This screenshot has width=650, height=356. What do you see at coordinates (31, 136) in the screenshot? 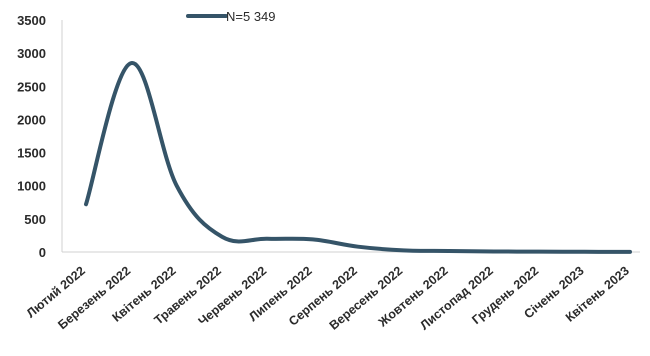
I see `y-axis-ticks: 0 500 1000 1500 2000 2500 3000 3500` at bounding box center [31, 136].